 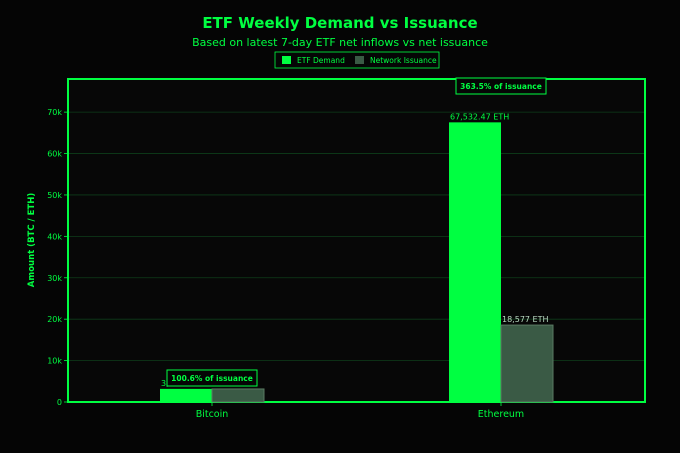 What do you see at coordinates (212, 414) in the screenshot?
I see `x-tick-label: Bitcoin` at bounding box center [212, 414].